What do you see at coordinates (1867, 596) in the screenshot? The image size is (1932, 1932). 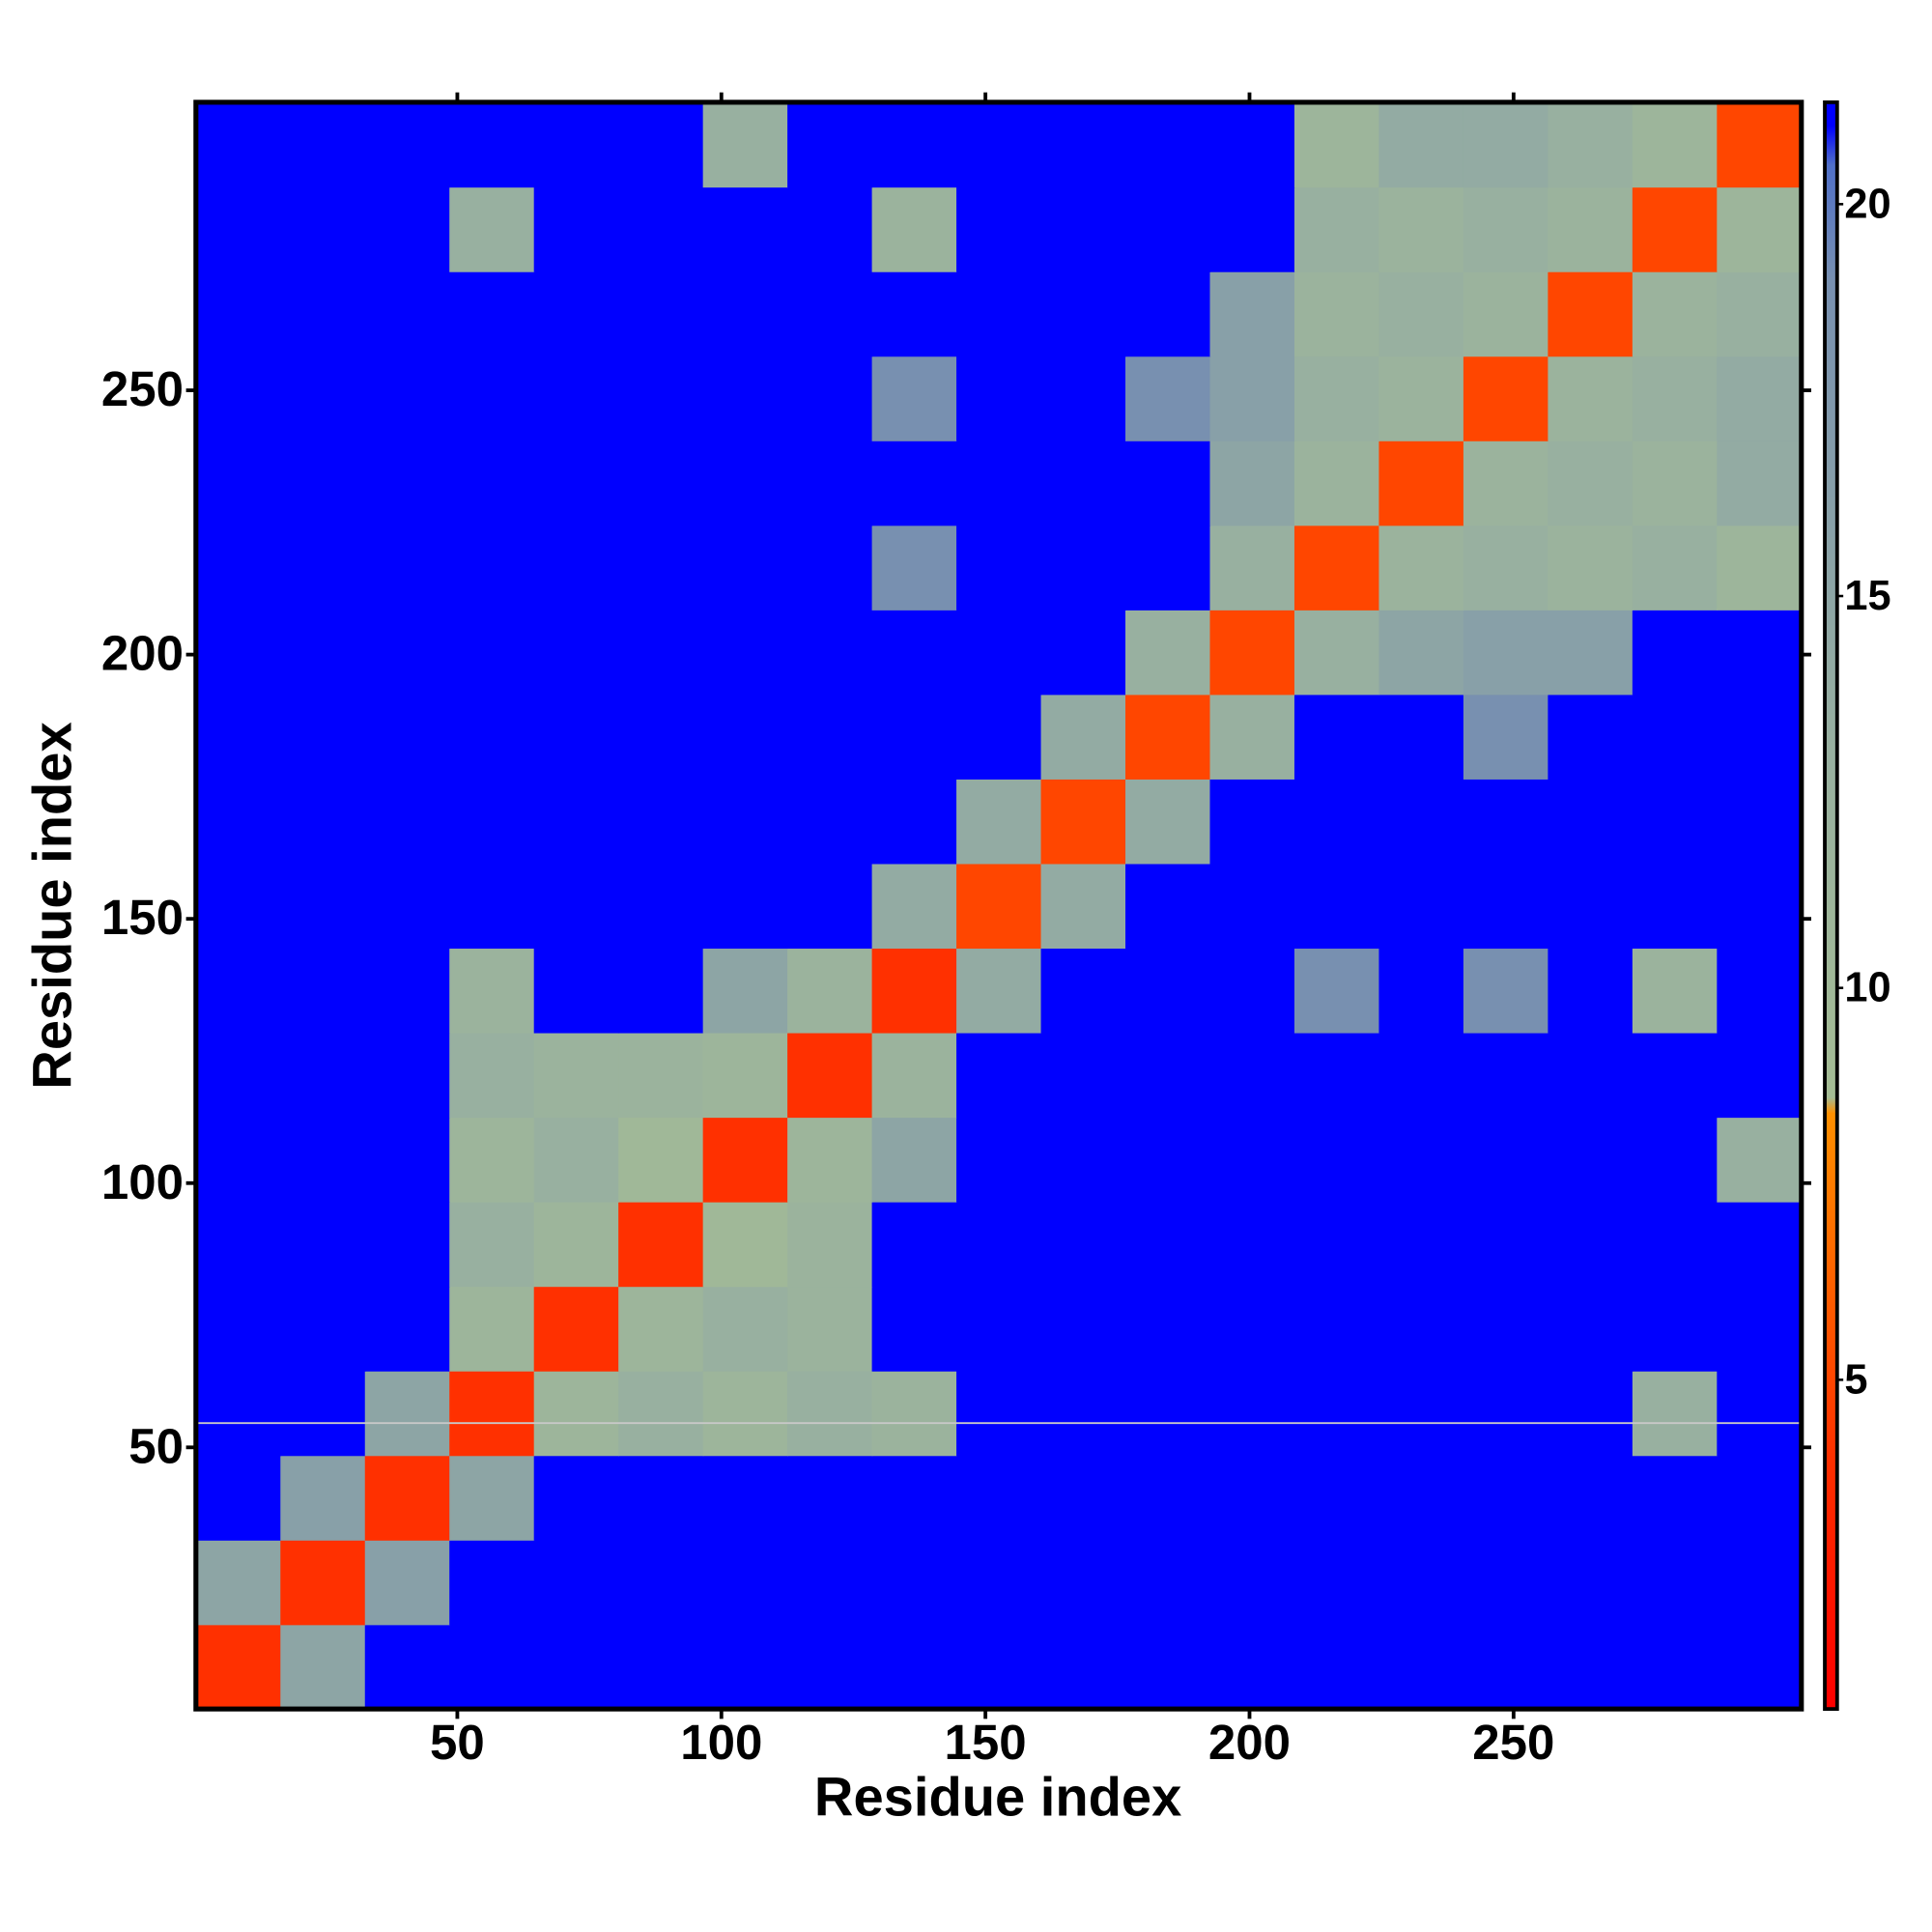 I see `colorbar-tick-label: 15` at bounding box center [1867, 596].